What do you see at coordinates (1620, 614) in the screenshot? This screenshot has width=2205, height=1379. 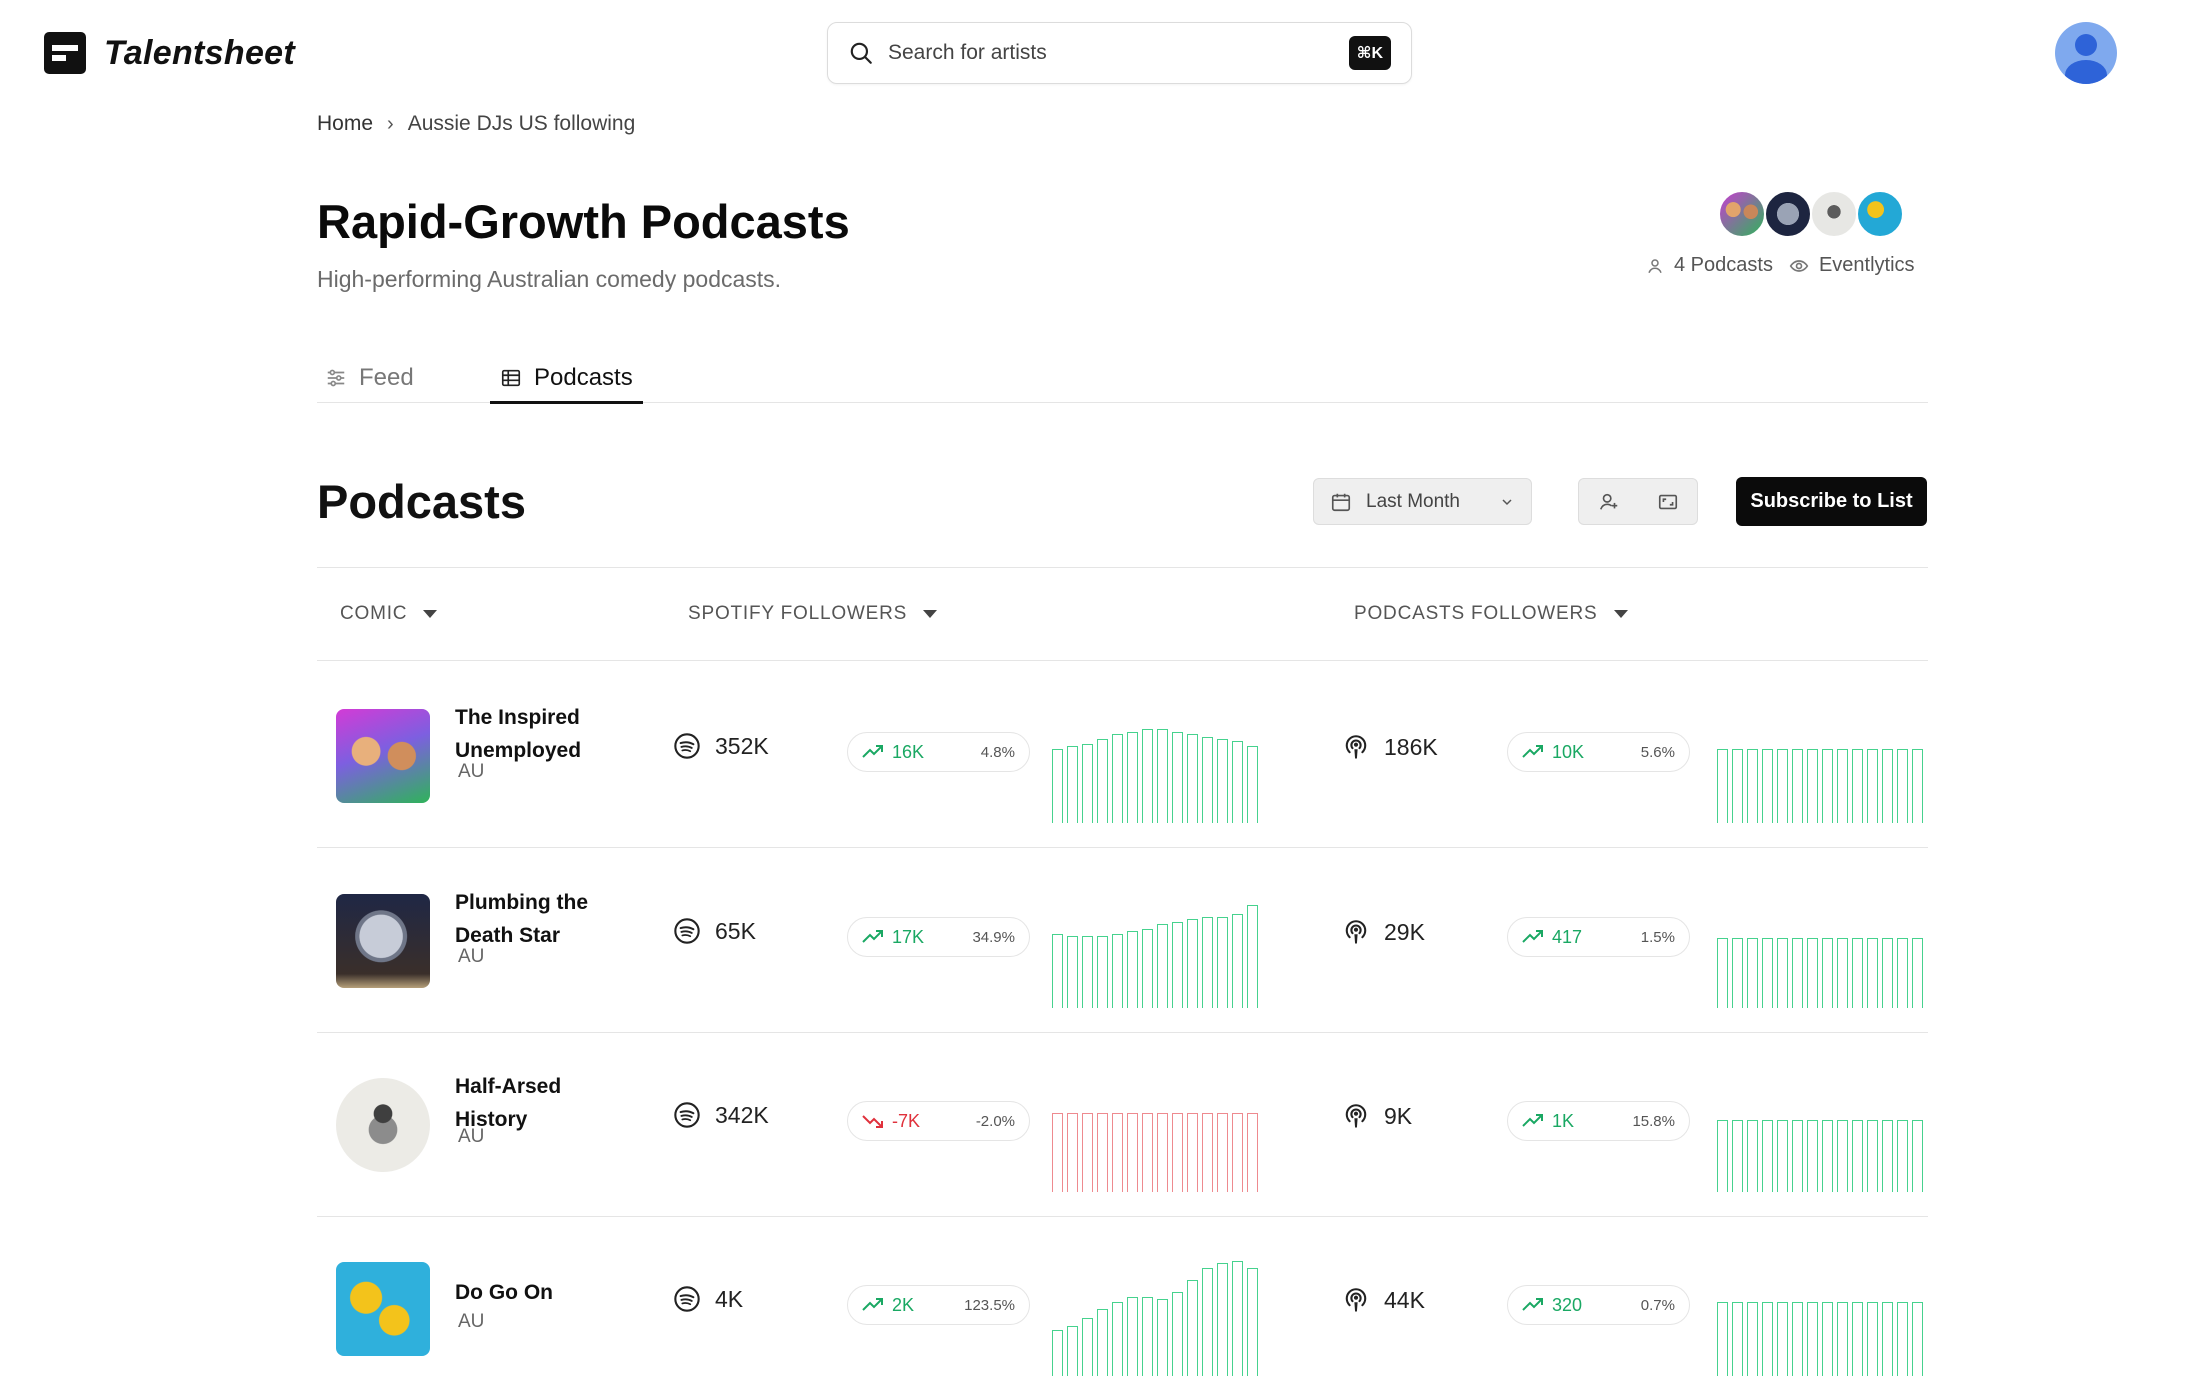 I see `sort-caret-icon` at bounding box center [1620, 614].